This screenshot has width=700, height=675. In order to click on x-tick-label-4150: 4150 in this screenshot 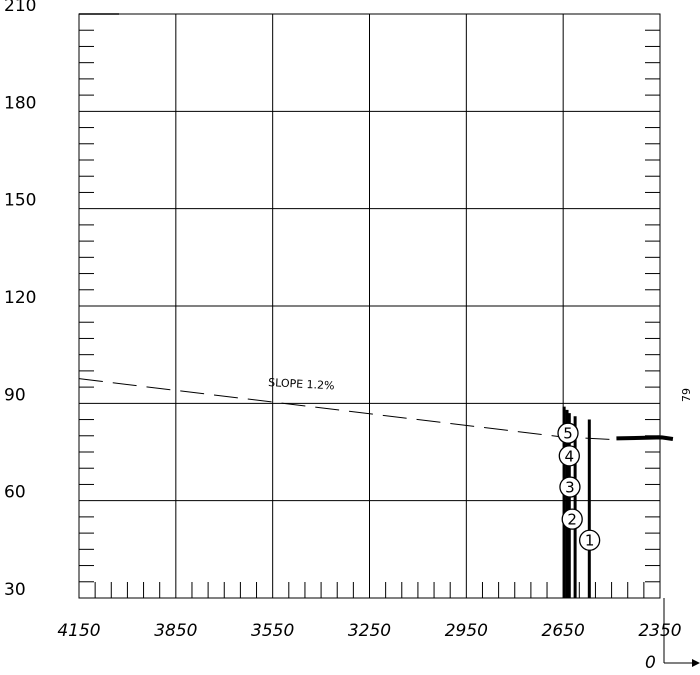, I will do `click(78, 631)`.